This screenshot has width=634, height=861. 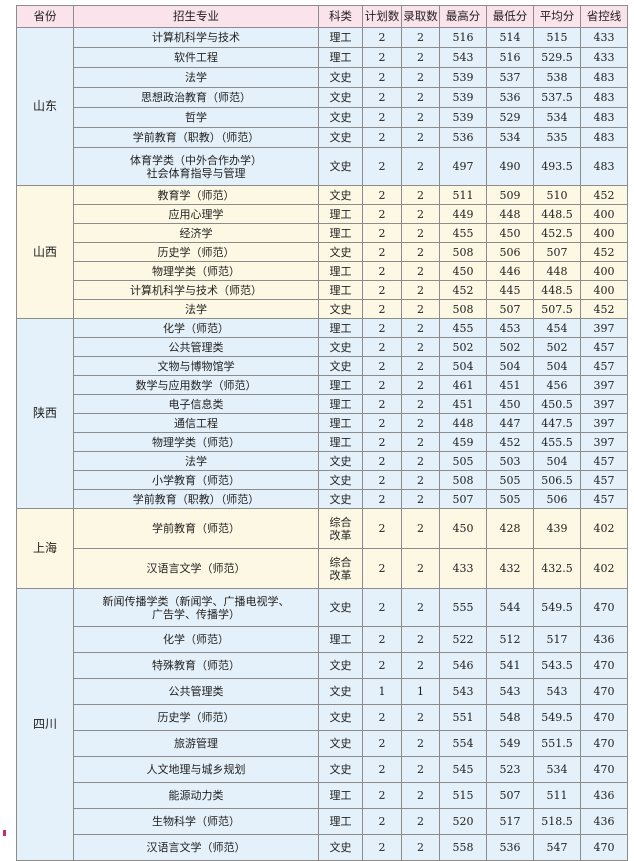 What do you see at coordinates (45, 252) in the screenshot?
I see `province-cell: 山西` at bounding box center [45, 252].